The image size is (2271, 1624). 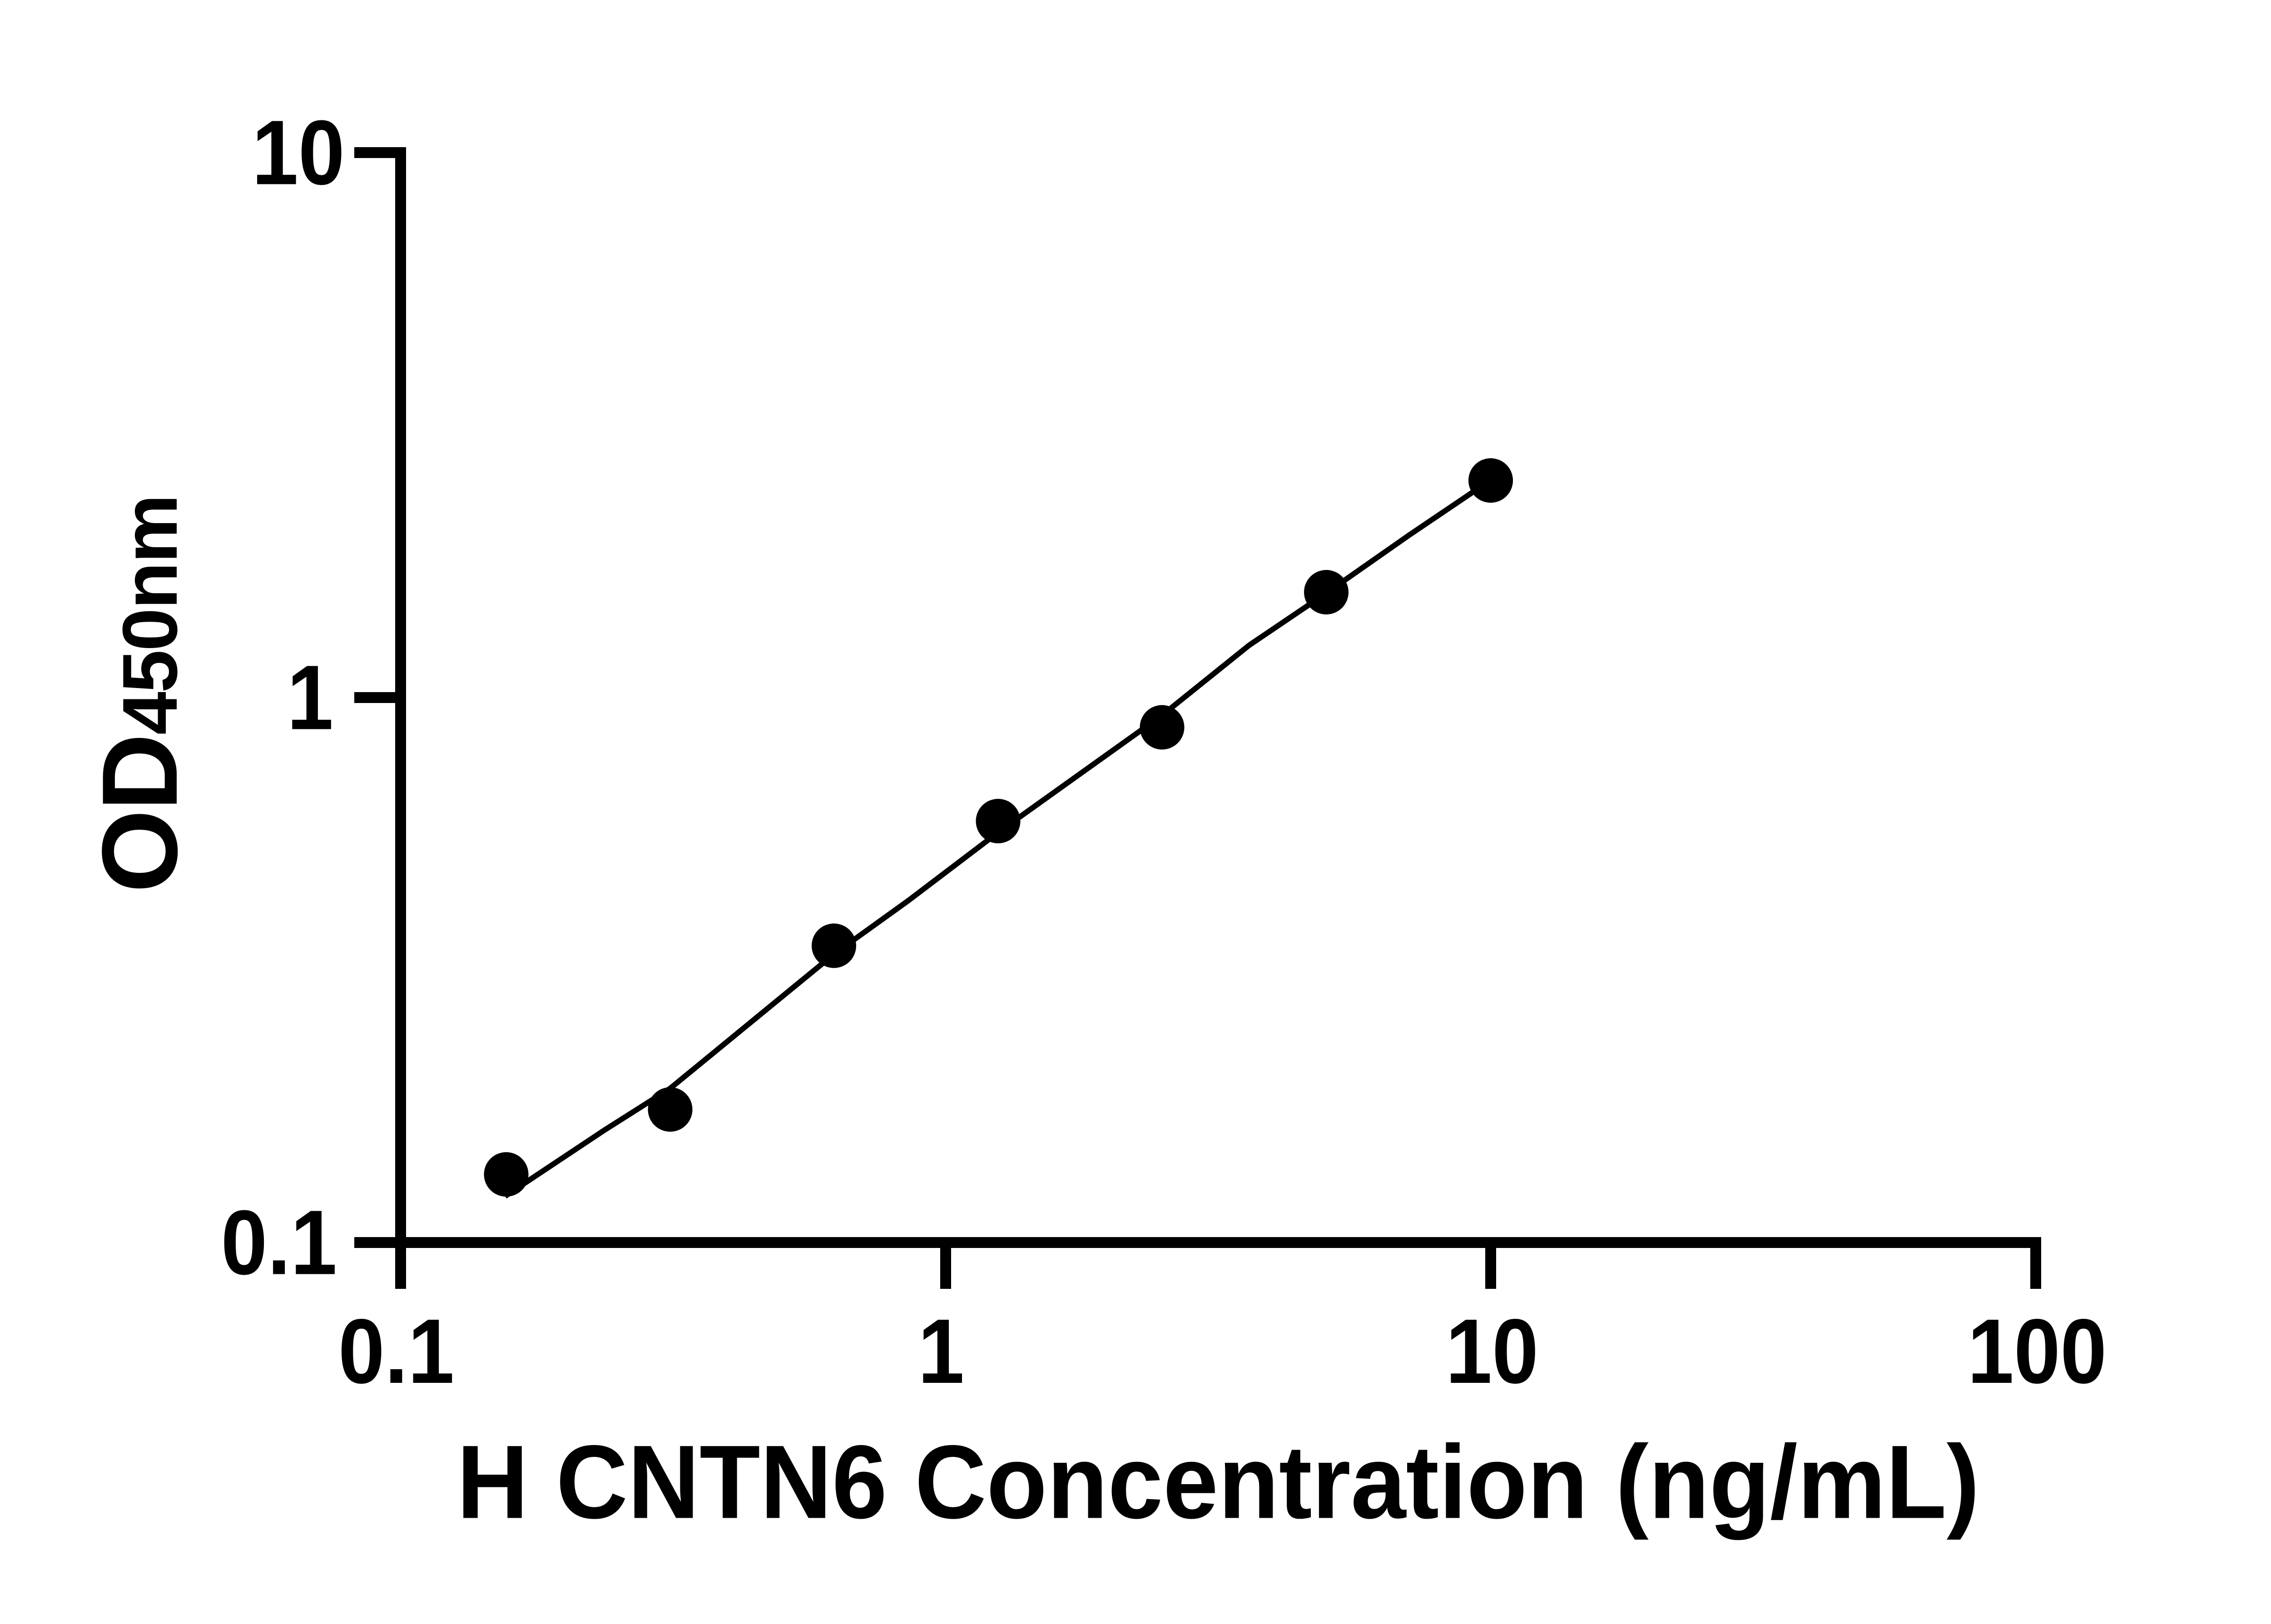 What do you see at coordinates (2037, 1351) in the screenshot?
I see `svg-text: 100` at bounding box center [2037, 1351].